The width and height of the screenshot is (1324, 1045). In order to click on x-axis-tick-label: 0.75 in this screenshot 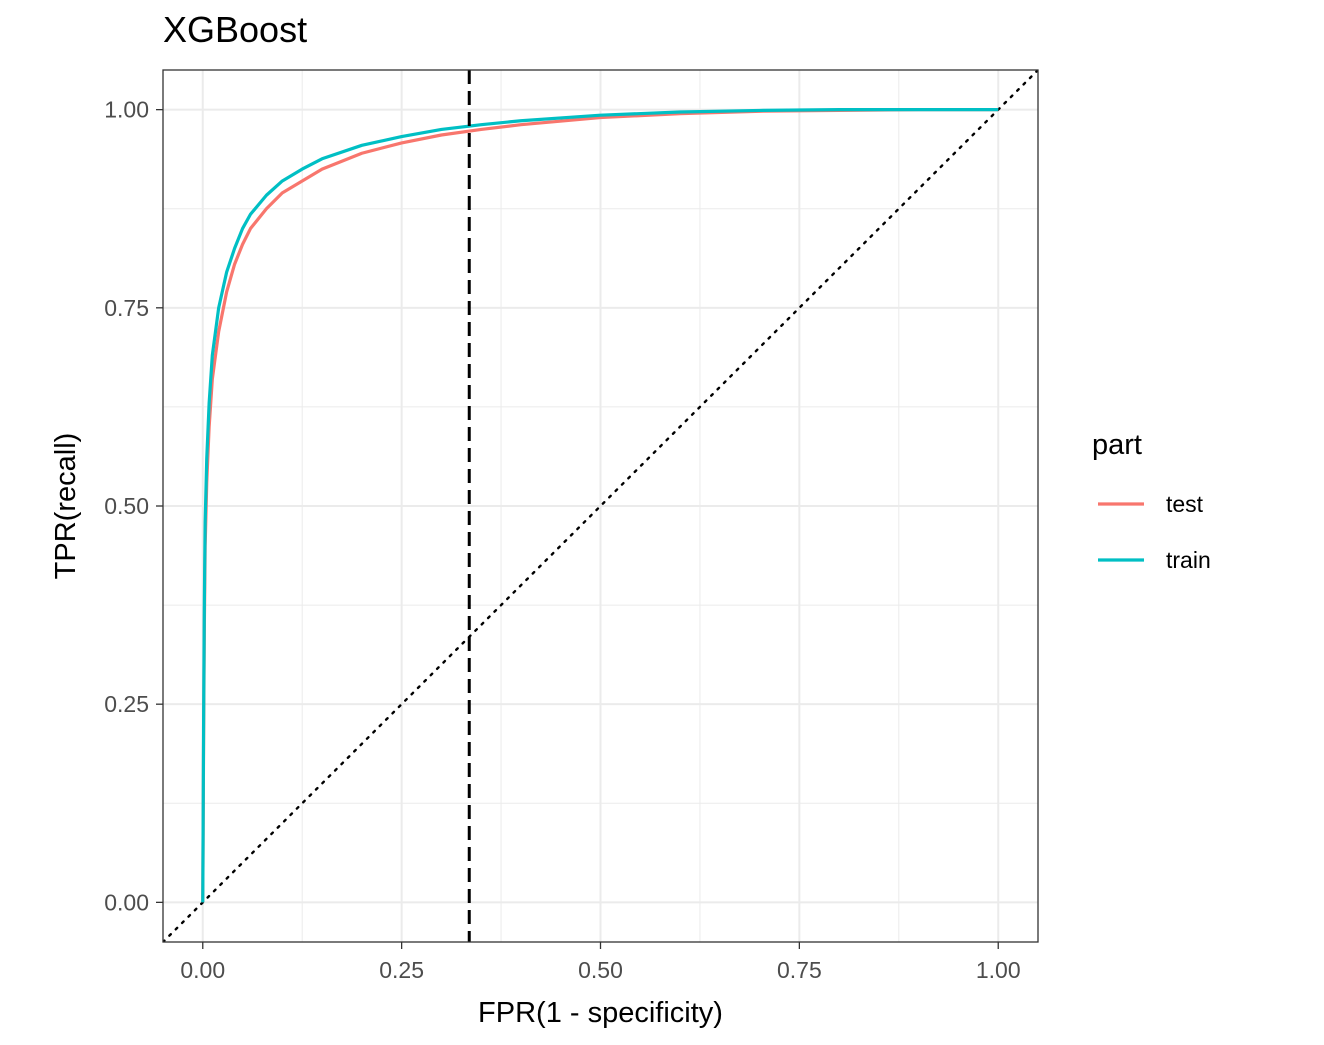, I will do `click(799, 970)`.